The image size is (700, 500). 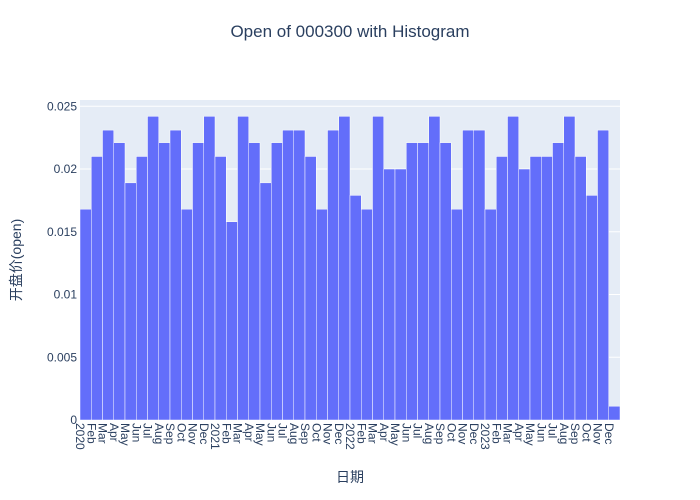 What do you see at coordinates (485, 436) in the screenshot?
I see `x-tick-label: 2023` at bounding box center [485, 436].